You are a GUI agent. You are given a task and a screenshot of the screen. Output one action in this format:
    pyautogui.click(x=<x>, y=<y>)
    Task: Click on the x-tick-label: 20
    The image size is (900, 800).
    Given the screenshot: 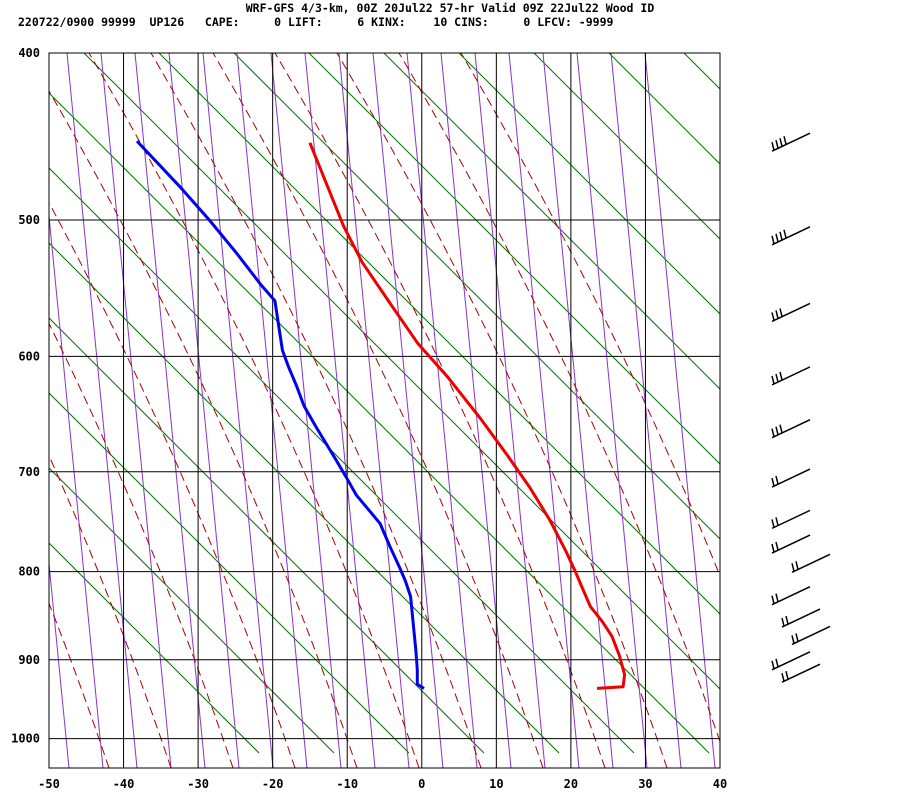 What is the action you would take?
    pyautogui.click(x=571, y=784)
    